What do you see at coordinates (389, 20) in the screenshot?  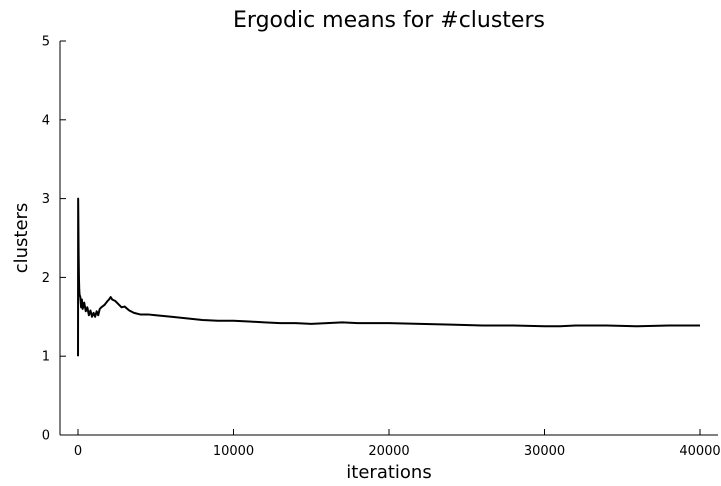 I see `chart-title: Ergodic means for #clusters` at bounding box center [389, 20].